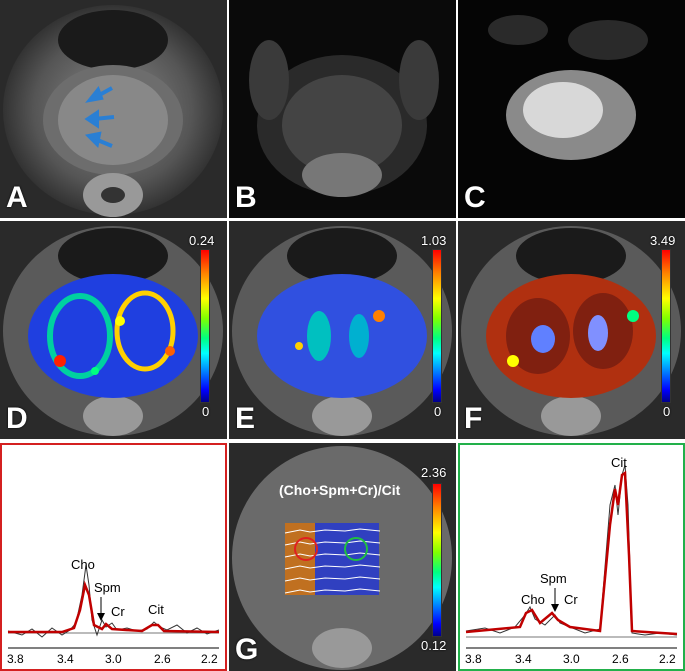  Describe the element at coordinates (434, 645) in the screenshot. I see `colorbar-min: 0.12` at that location.